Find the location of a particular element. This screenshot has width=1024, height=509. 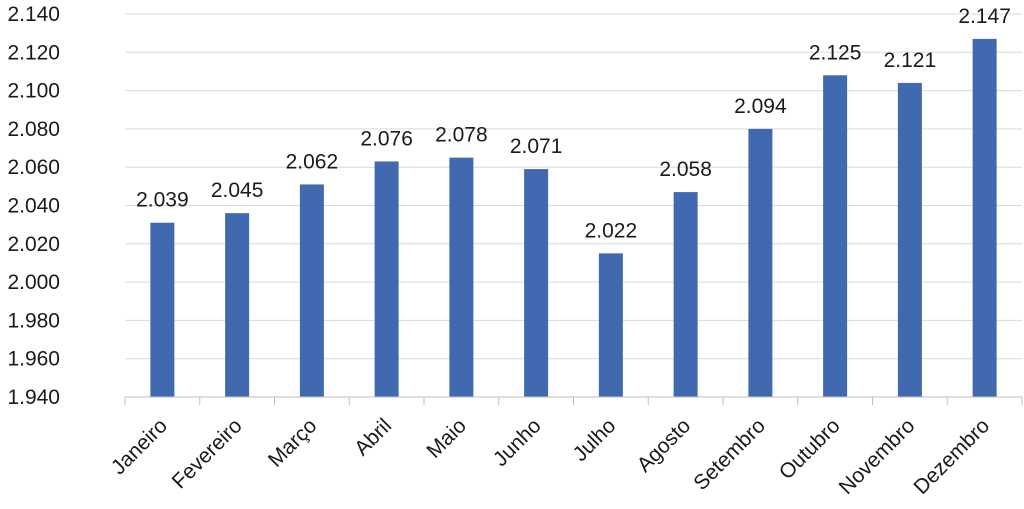

x-tick-label: Outubro is located at coordinates (810, 449).